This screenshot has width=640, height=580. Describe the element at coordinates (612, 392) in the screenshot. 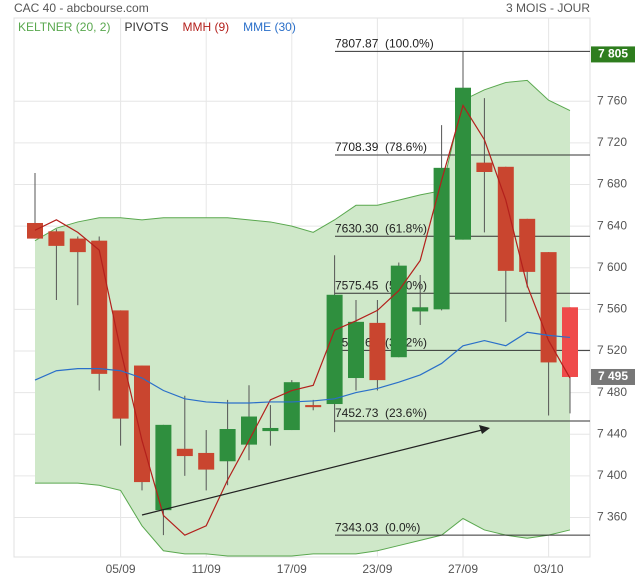

I see `y-tick-label: 7 480` at that location.